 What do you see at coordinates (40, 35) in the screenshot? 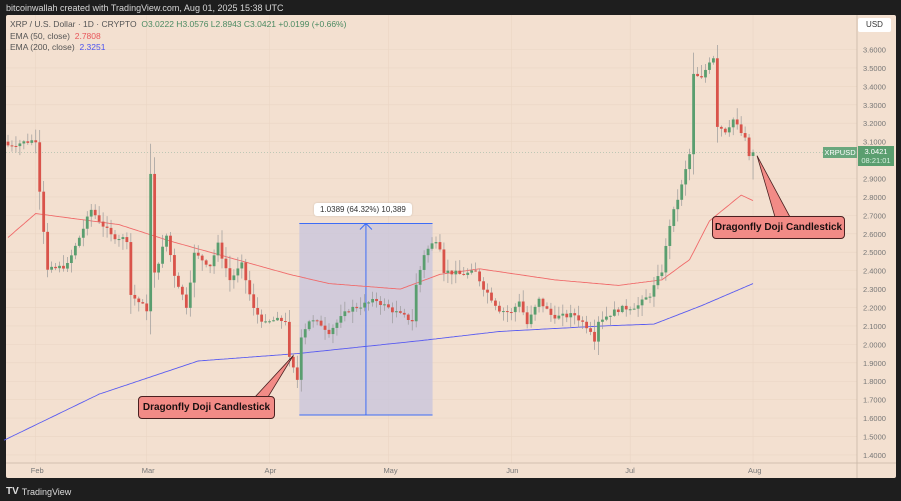
I see `ema50-label: EMA (50, close)` at bounding box center [40, 35].